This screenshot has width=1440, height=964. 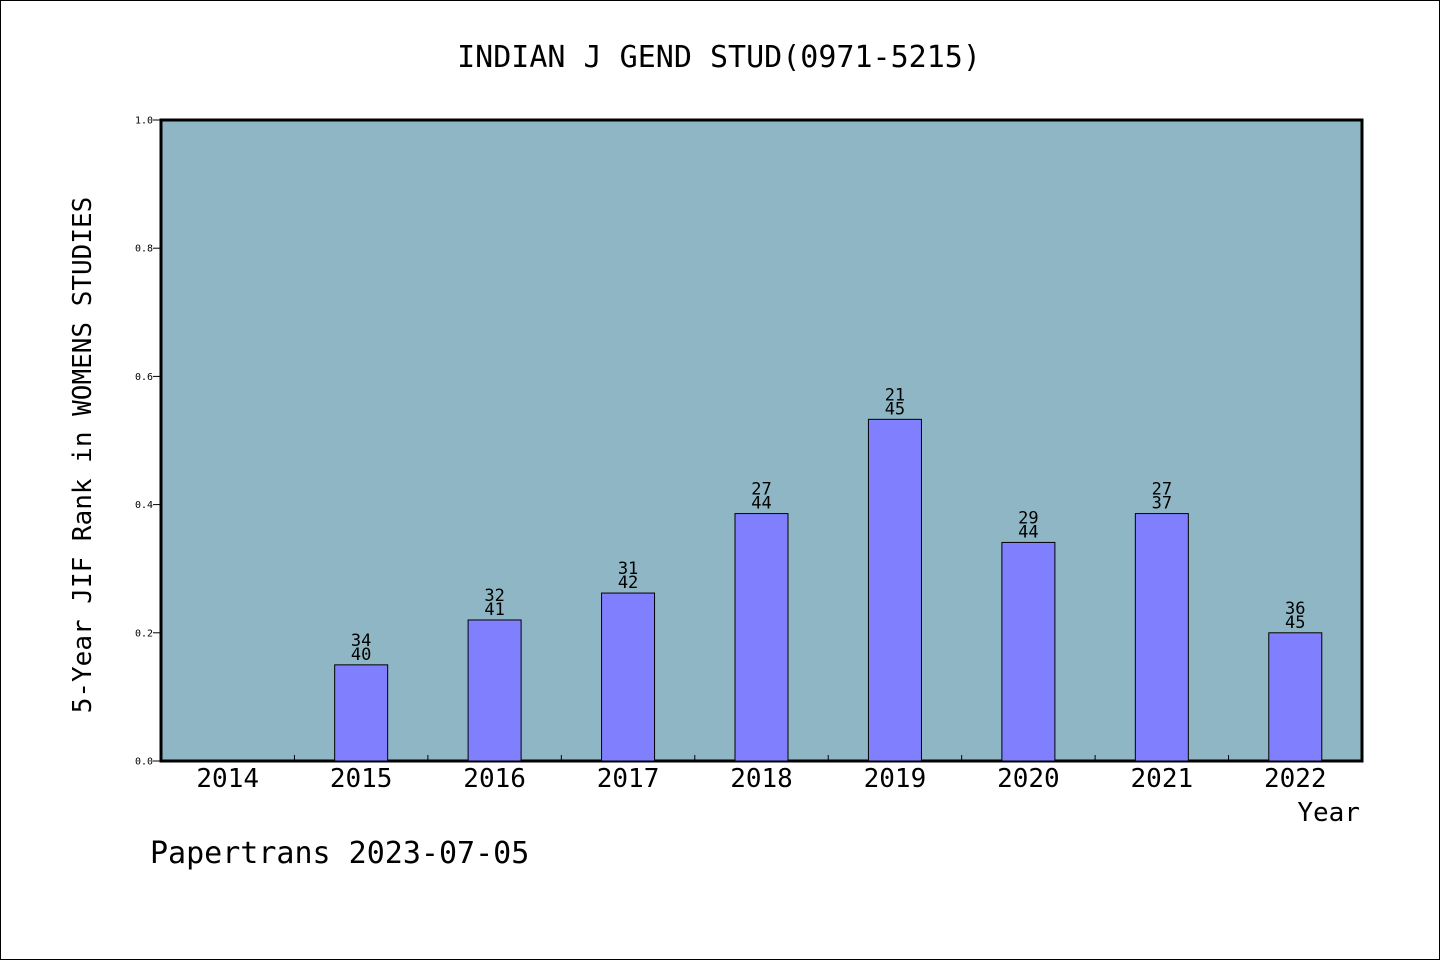 I want to click on bar-rank-label: 34, so click(x=361, y=641).